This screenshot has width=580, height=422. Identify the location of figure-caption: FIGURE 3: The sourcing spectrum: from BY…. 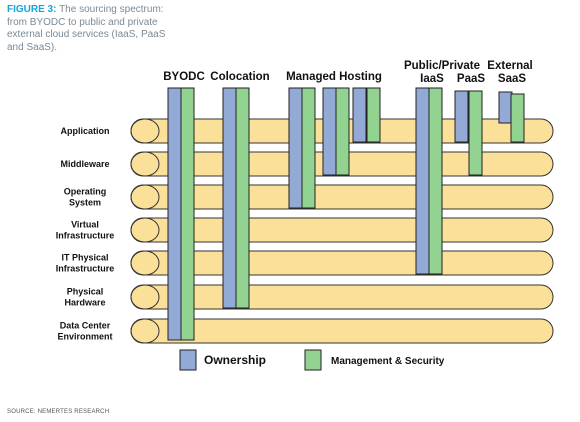
(92, 29).